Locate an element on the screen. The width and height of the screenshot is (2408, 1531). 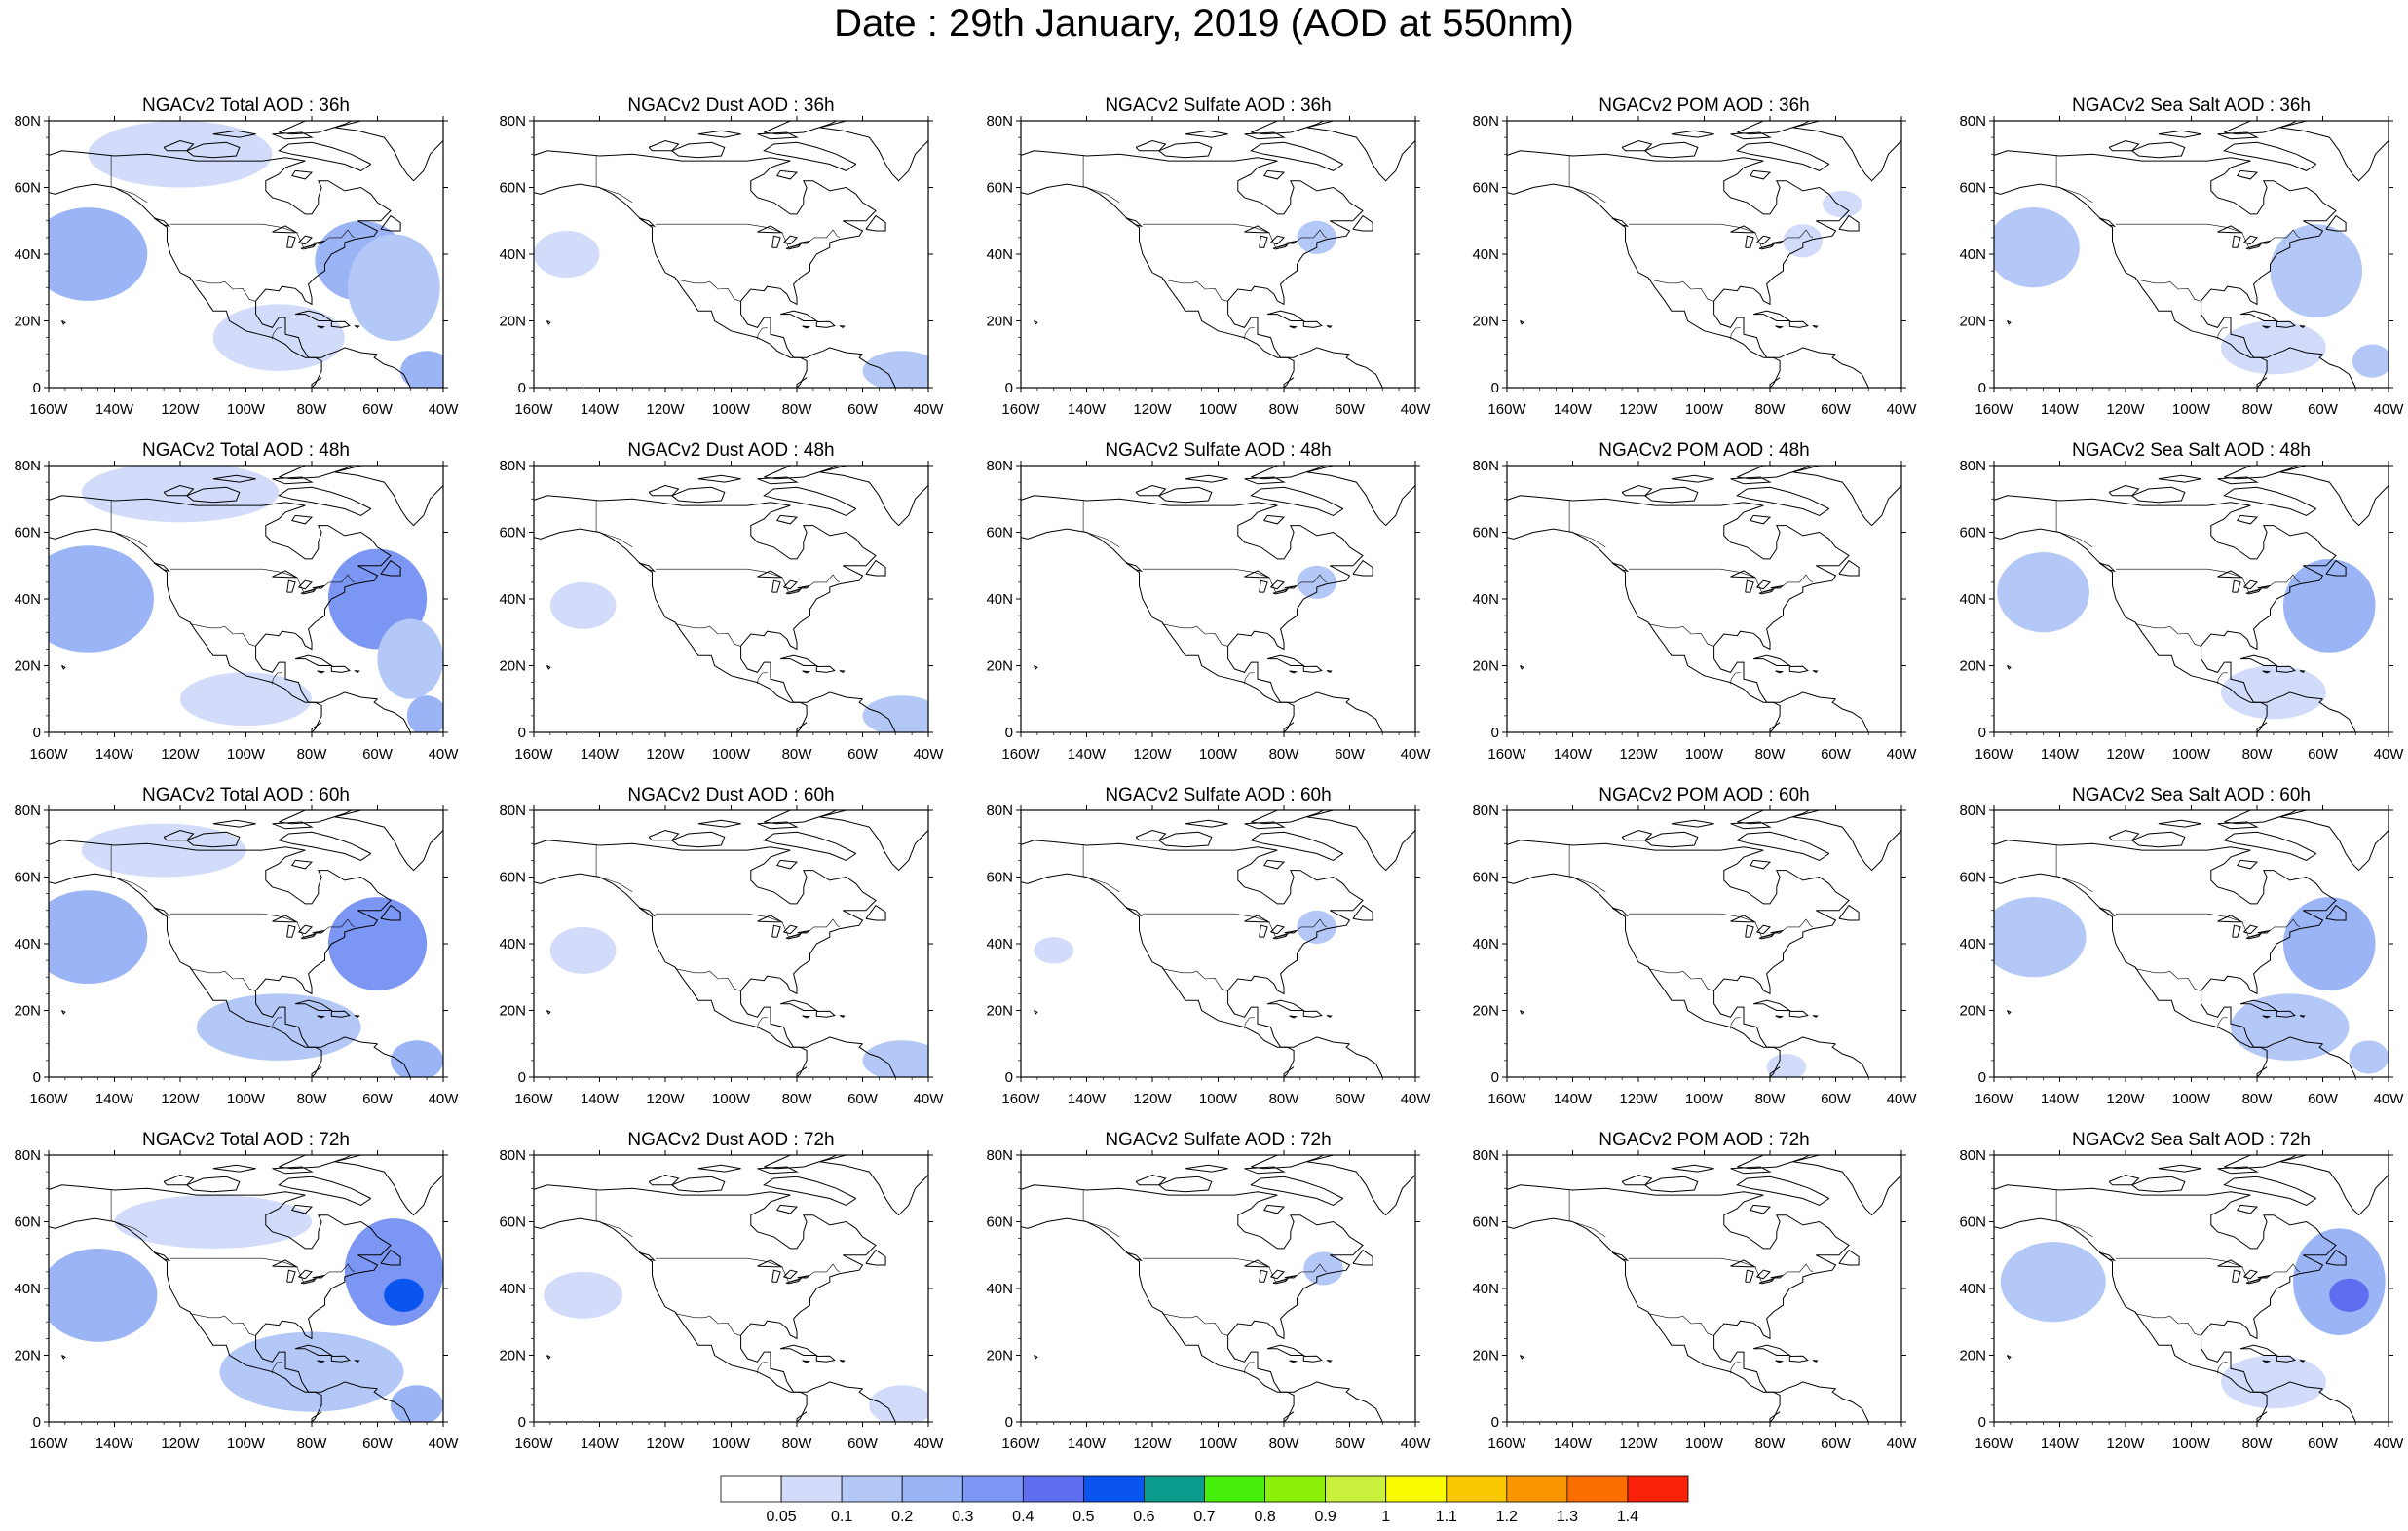
colorbar-label: 0.9 is located at coordinates (1325, 1517).